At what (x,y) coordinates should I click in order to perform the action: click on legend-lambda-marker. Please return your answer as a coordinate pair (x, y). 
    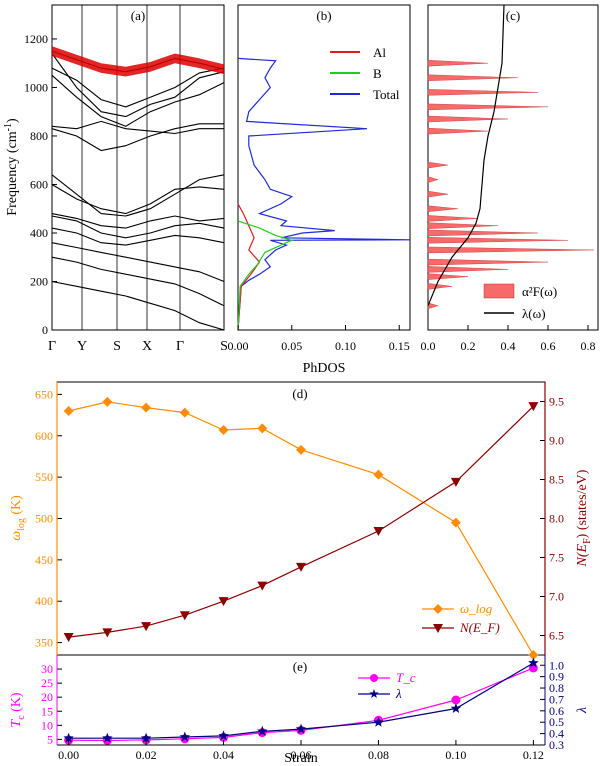
    Looking at the image, I should click on (374, 693).